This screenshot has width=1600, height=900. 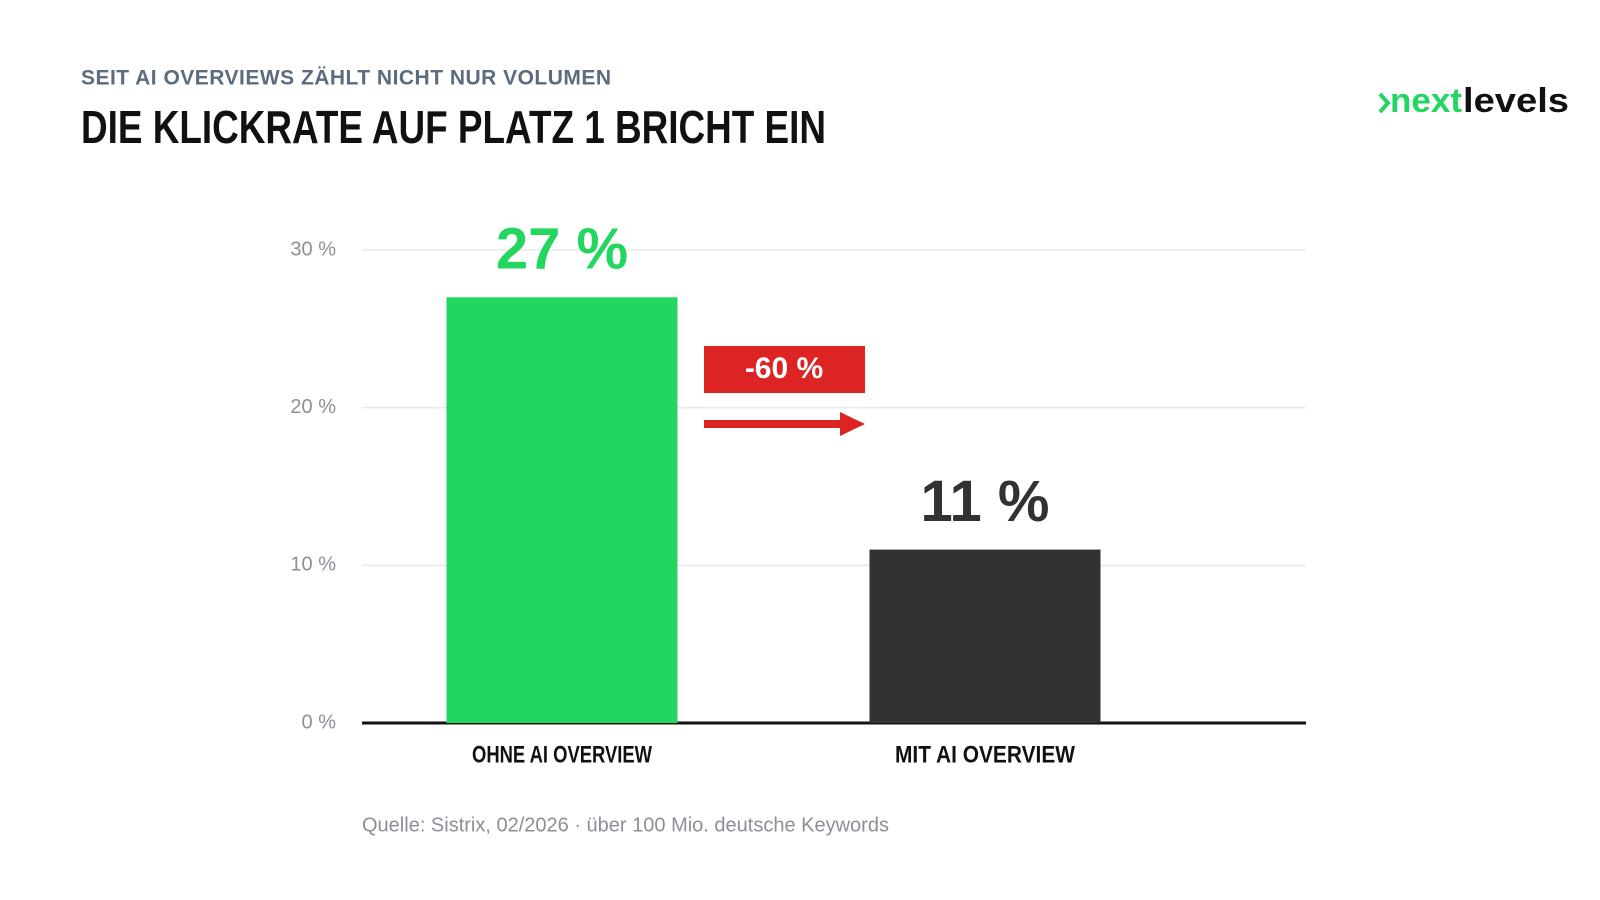 I want to click on annotation-label: -60 %, so click(x=784, y=368).